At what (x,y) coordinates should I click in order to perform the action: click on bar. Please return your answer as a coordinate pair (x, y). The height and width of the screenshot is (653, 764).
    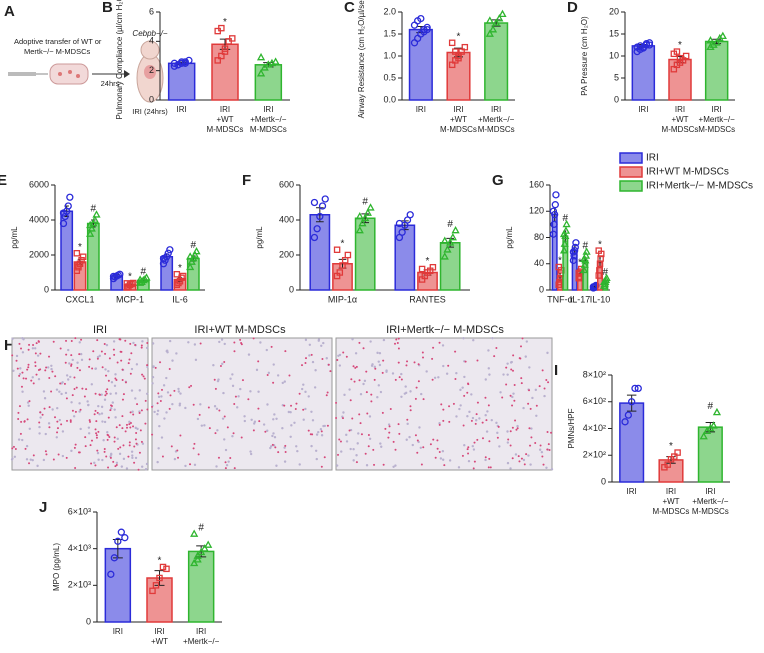
    Looking at the image, I should click on (320, 252).